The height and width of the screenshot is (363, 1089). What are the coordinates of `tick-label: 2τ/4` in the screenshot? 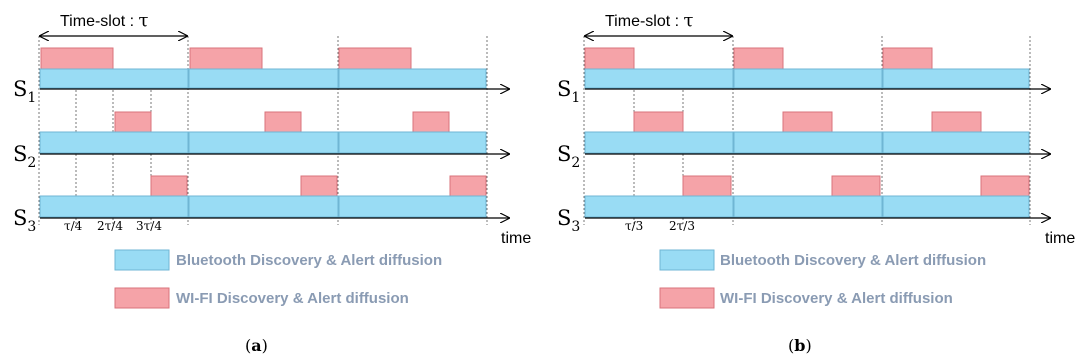 It's located at (110, 226).